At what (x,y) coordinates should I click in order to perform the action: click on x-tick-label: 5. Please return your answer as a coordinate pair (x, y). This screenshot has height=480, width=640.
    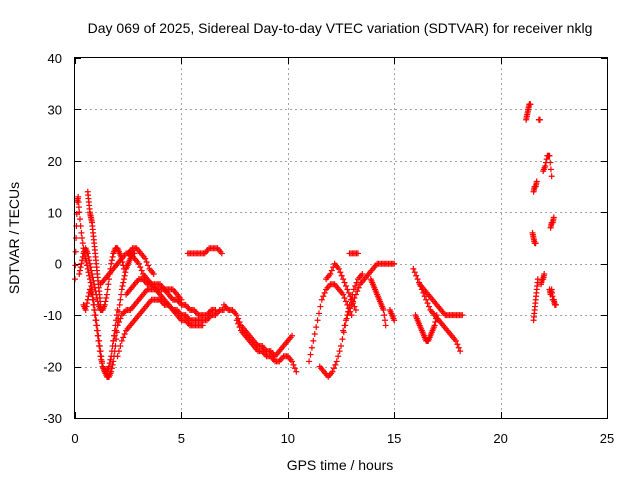
    Looking at the image, I should click on (181, 438).